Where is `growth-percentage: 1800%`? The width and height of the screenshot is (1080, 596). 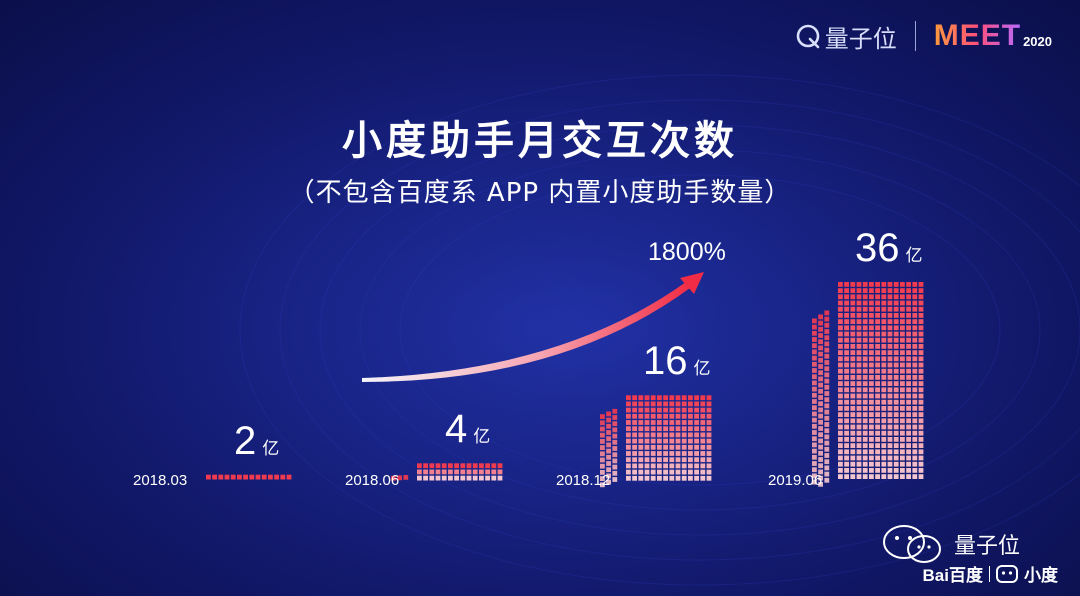 growth-percentage: 1800% is located at coordinates (687, 252).